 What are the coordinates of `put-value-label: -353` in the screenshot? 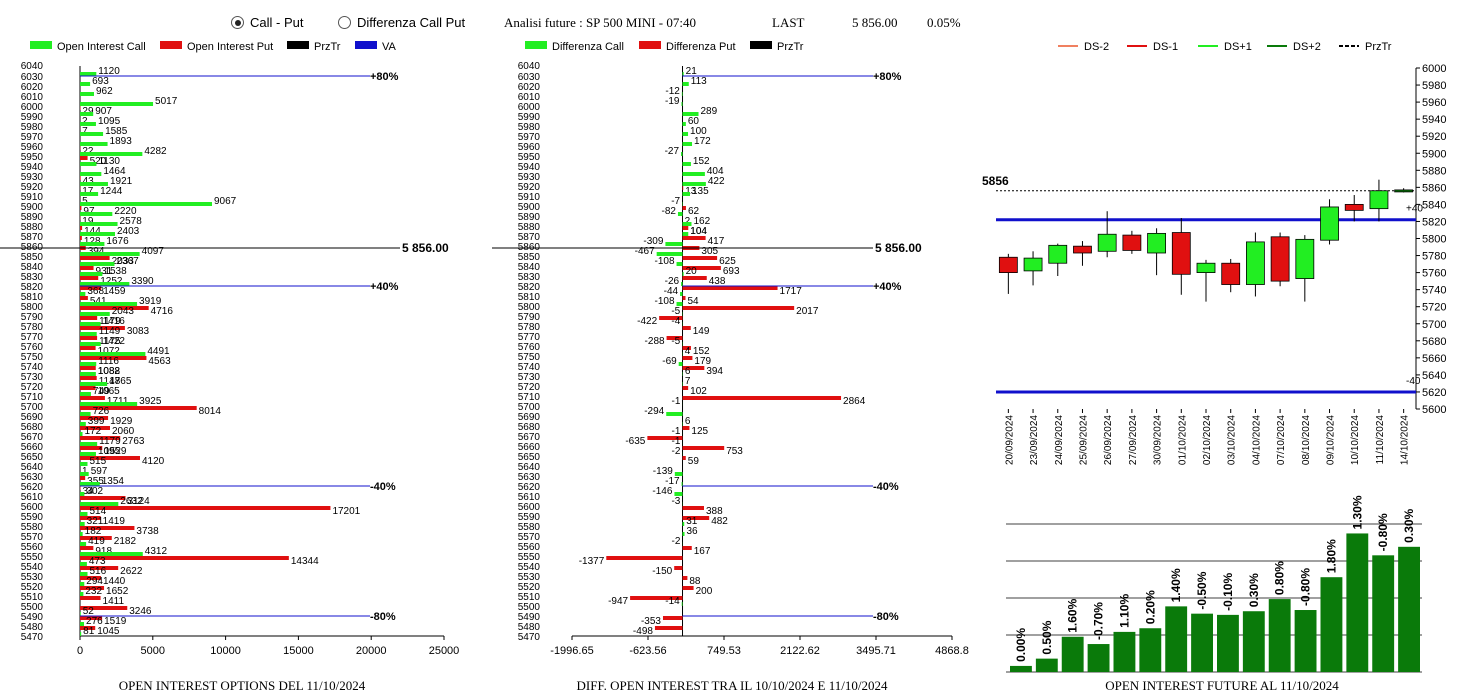 It's located at (651, 621).